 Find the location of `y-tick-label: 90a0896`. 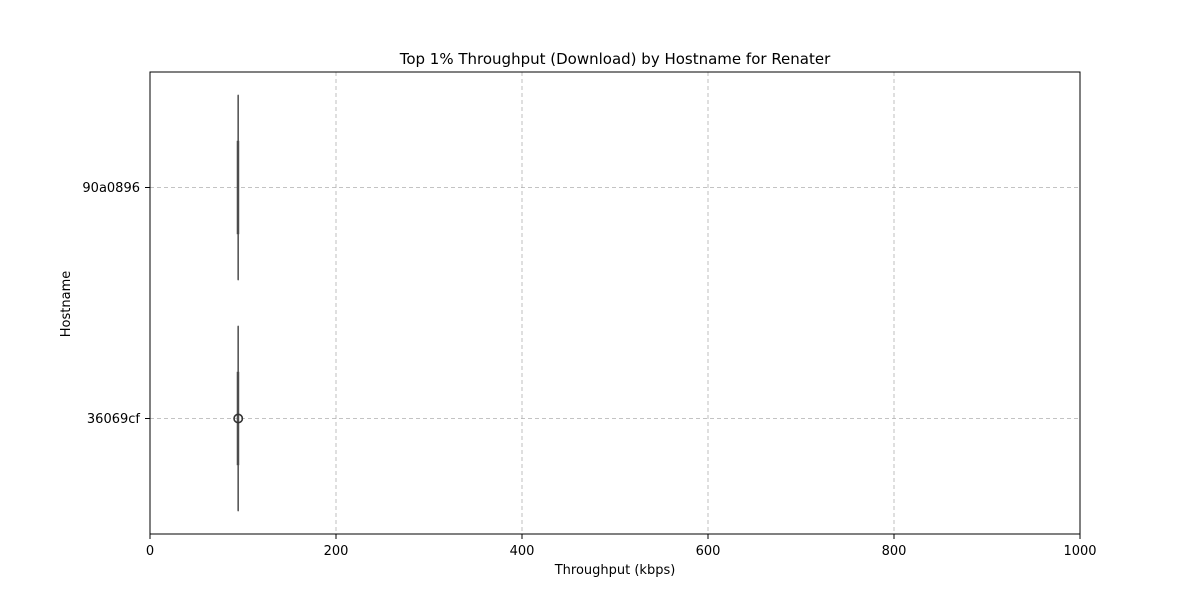

y-tick-label: 90a0896 is located at coordinates (111, 188).